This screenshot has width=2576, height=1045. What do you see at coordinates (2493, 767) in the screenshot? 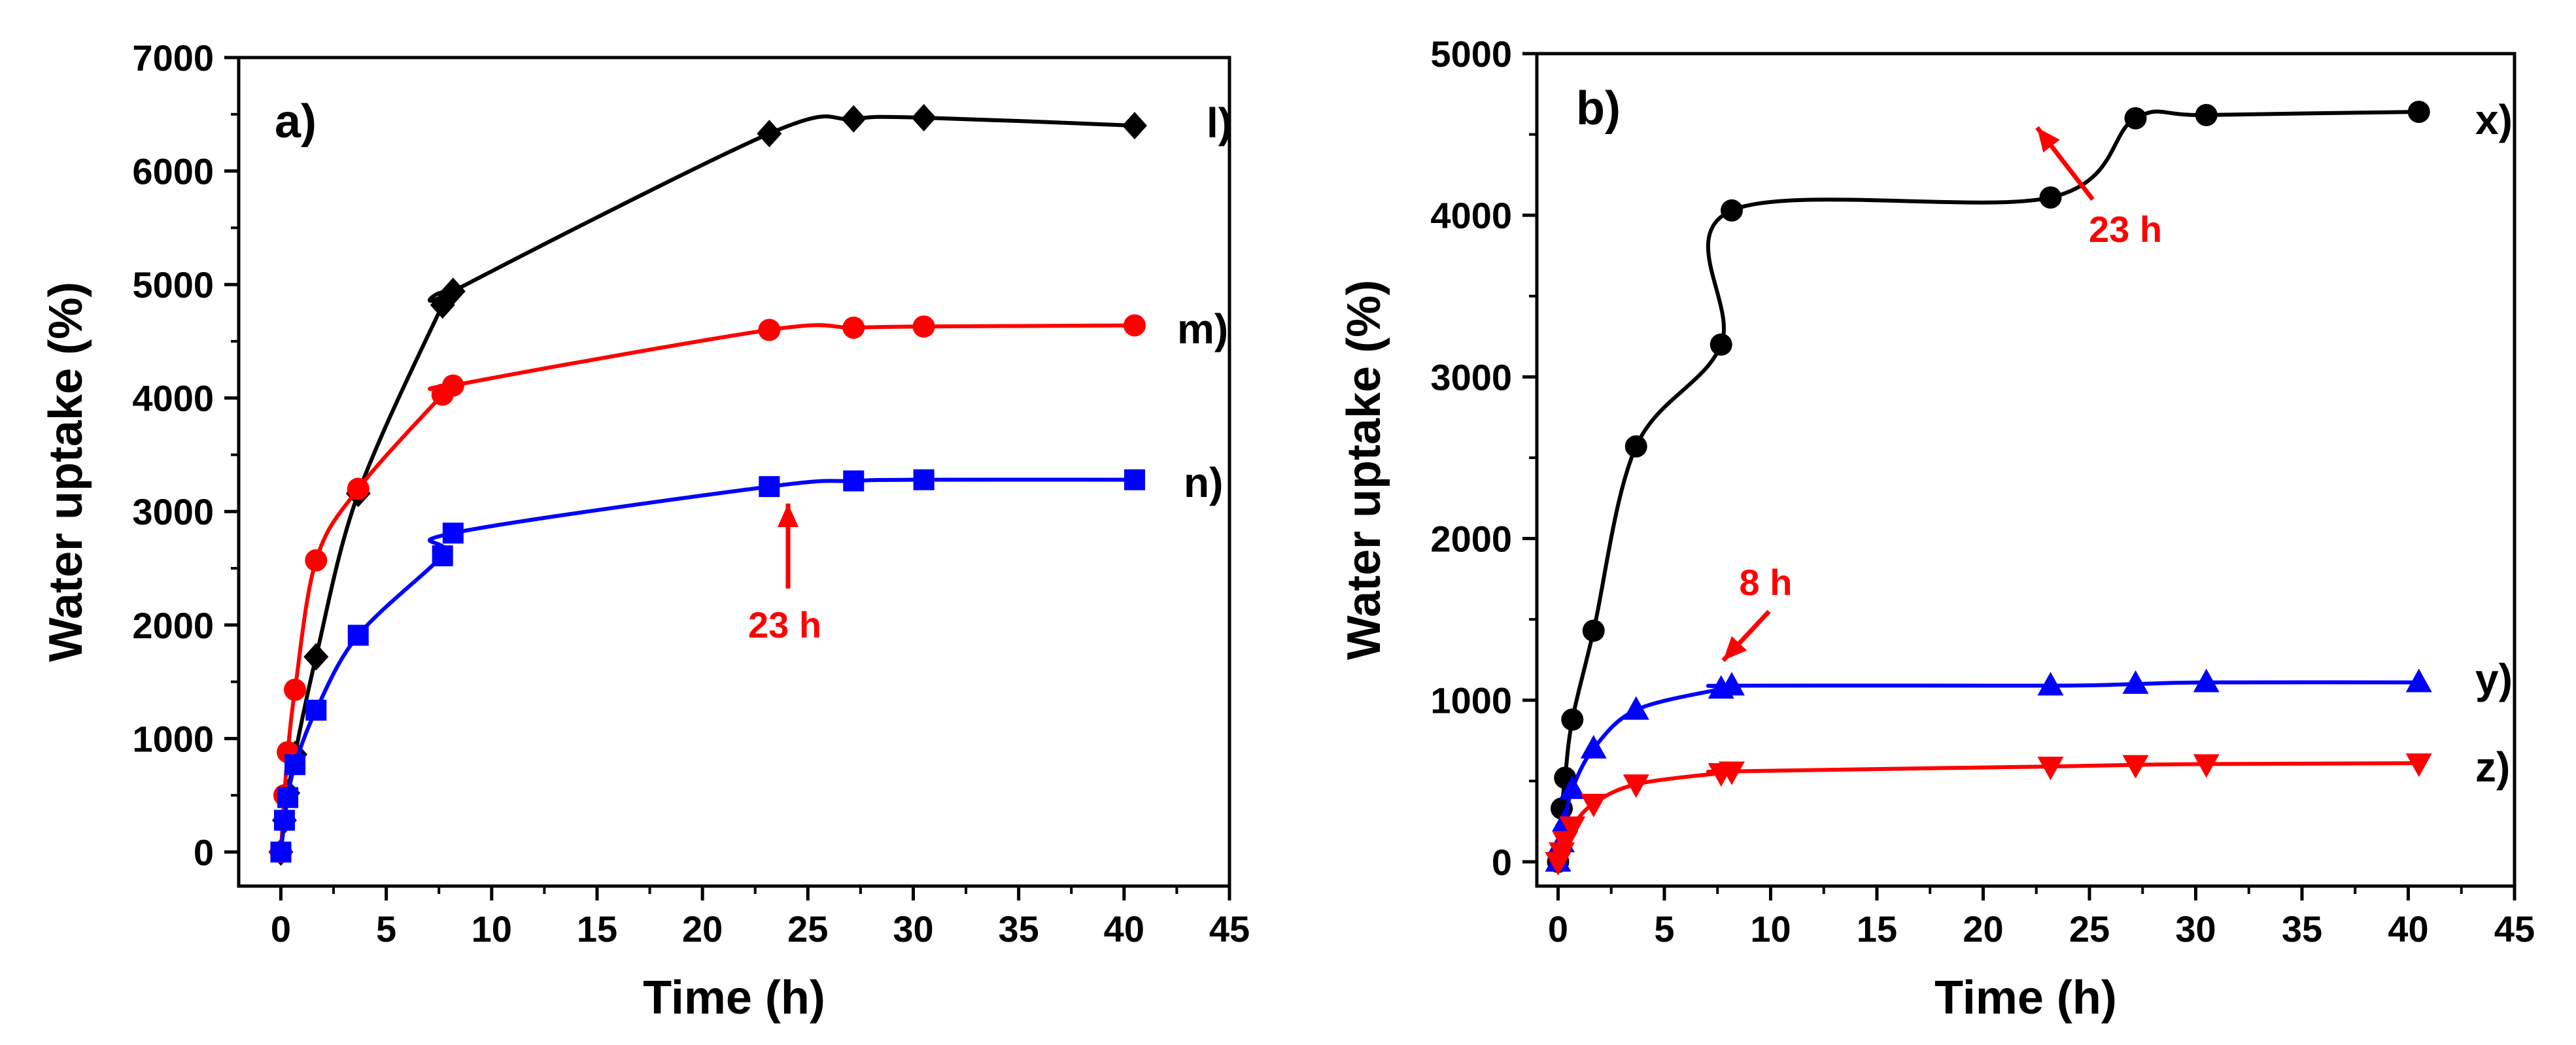
I see `series-label: z)` at bounding box center [2493, 767].